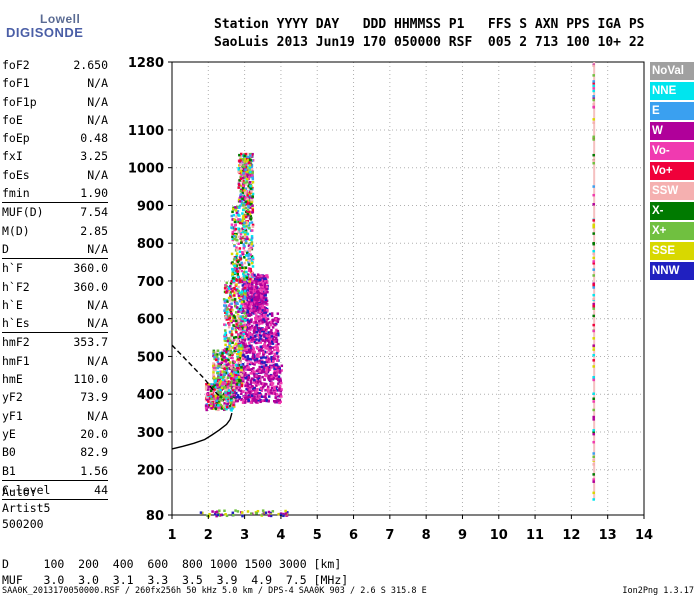  Describe the element at coordinates (150, 357) in the screenshot. I see `y-tick-label: 500` at that location.